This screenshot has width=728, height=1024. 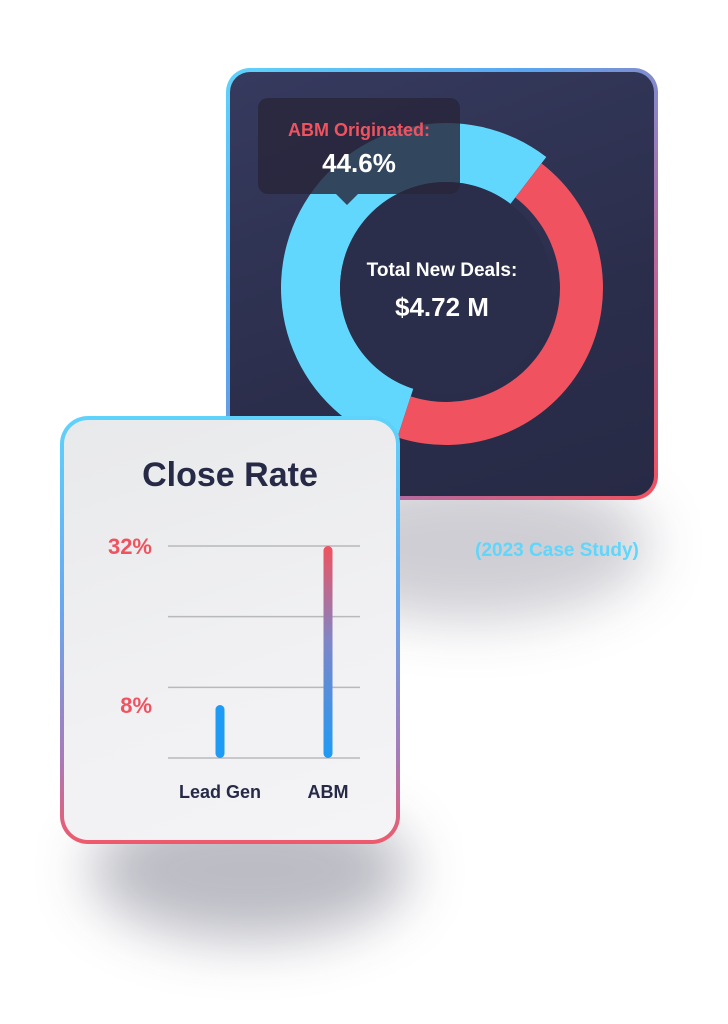 I want to click on y-tick-label: 32%, so click(x=130, y=546).